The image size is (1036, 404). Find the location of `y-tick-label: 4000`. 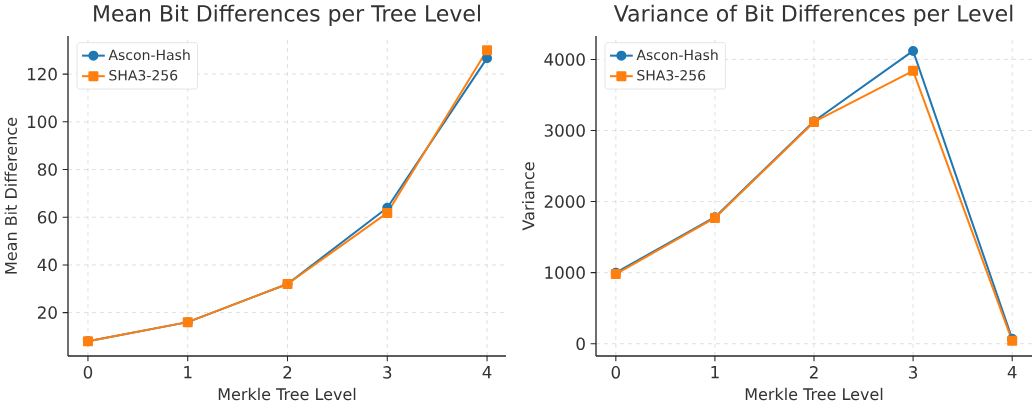

y-tick-label: 4000 is located at coordinates (564, 59).